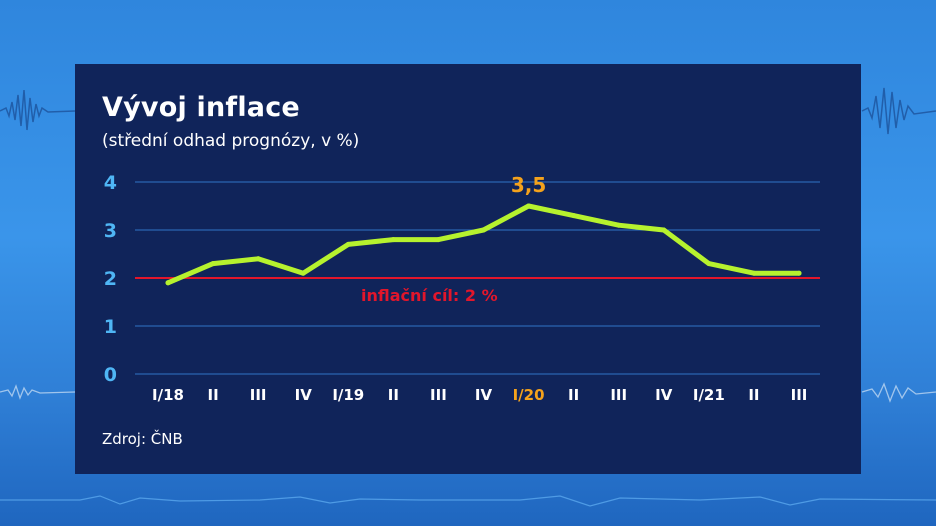 The height and width of the screenshot is (526, 936). I want to click on inflation-target-label: inflační cíl: 2 %, so click(429, 295).